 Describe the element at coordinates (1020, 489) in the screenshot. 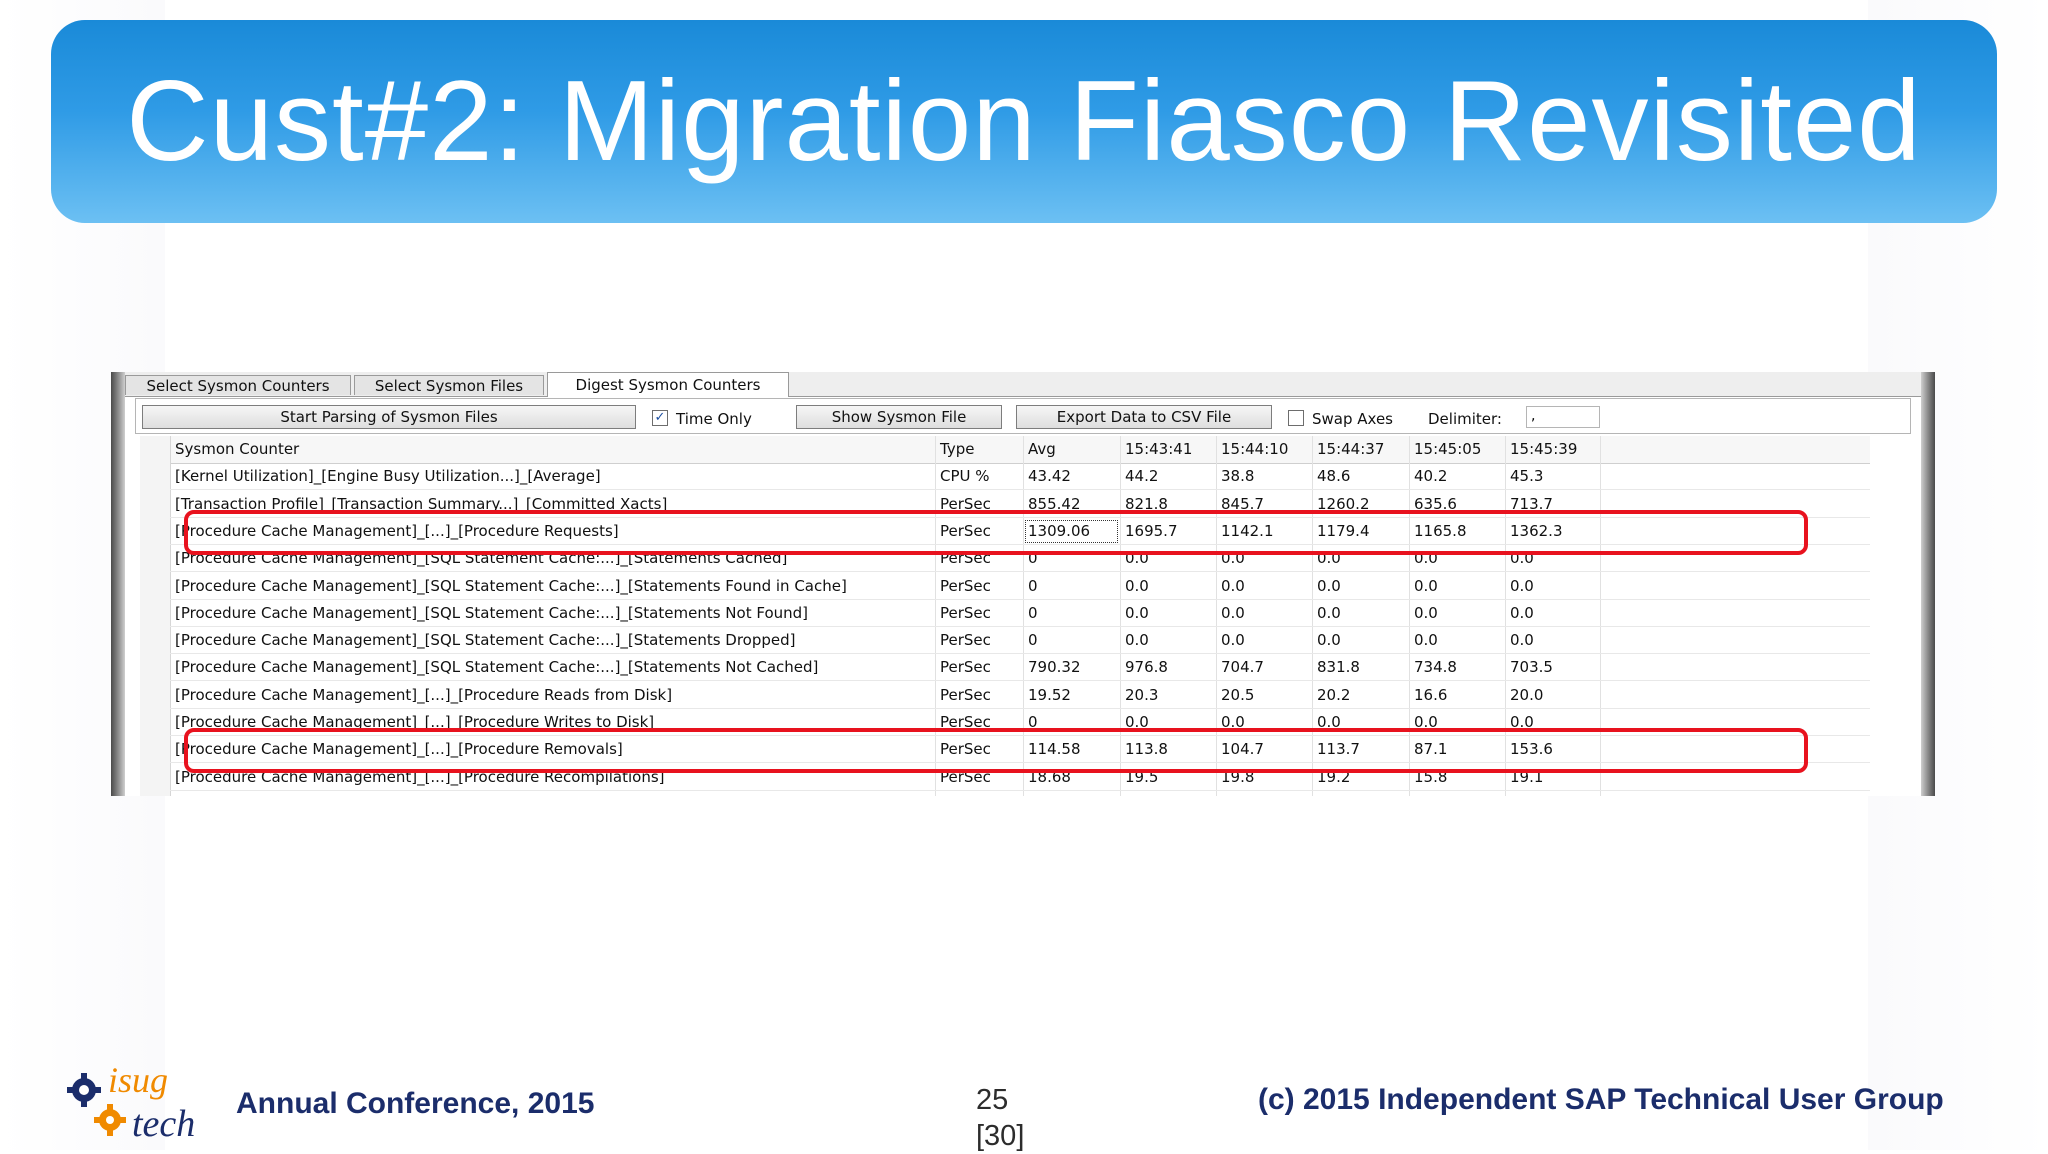

I see `row-divider` at that location.